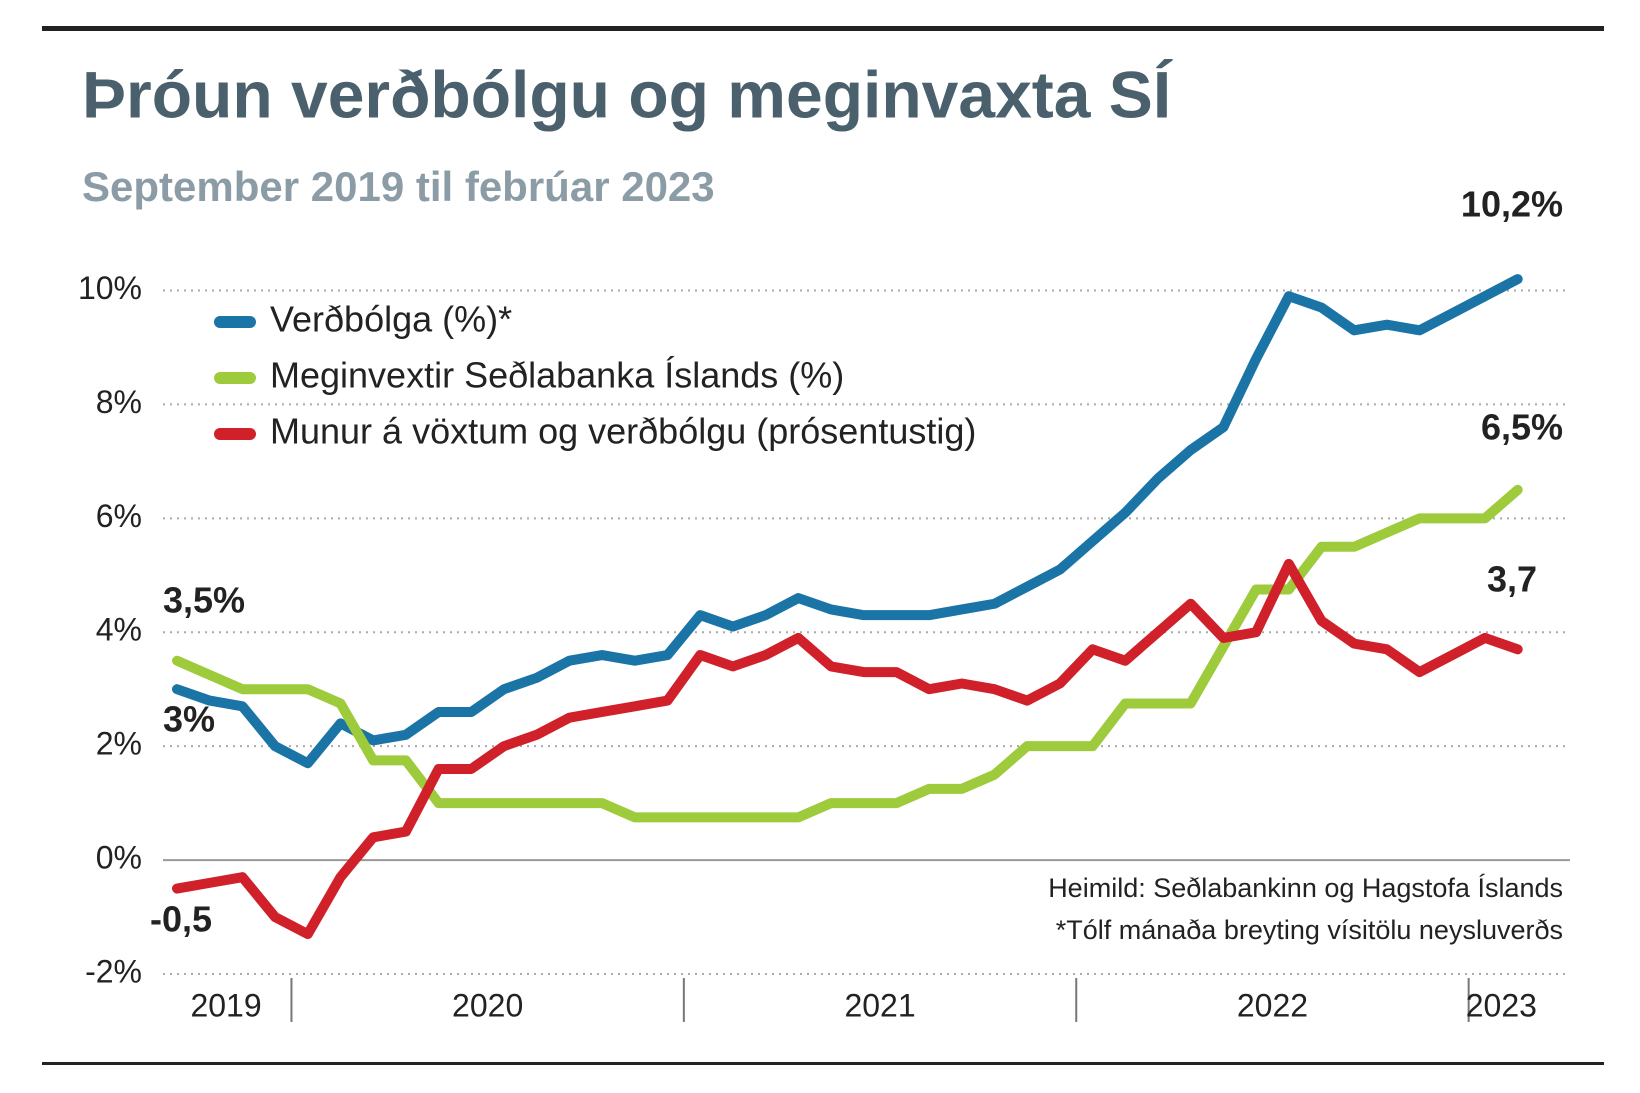 Image resolution: width=1640 pixels, height=1093 pixels. Describe the element at coordinates (1512, 204) in the screenshot. I see `annotation: 10,2%` at that location.